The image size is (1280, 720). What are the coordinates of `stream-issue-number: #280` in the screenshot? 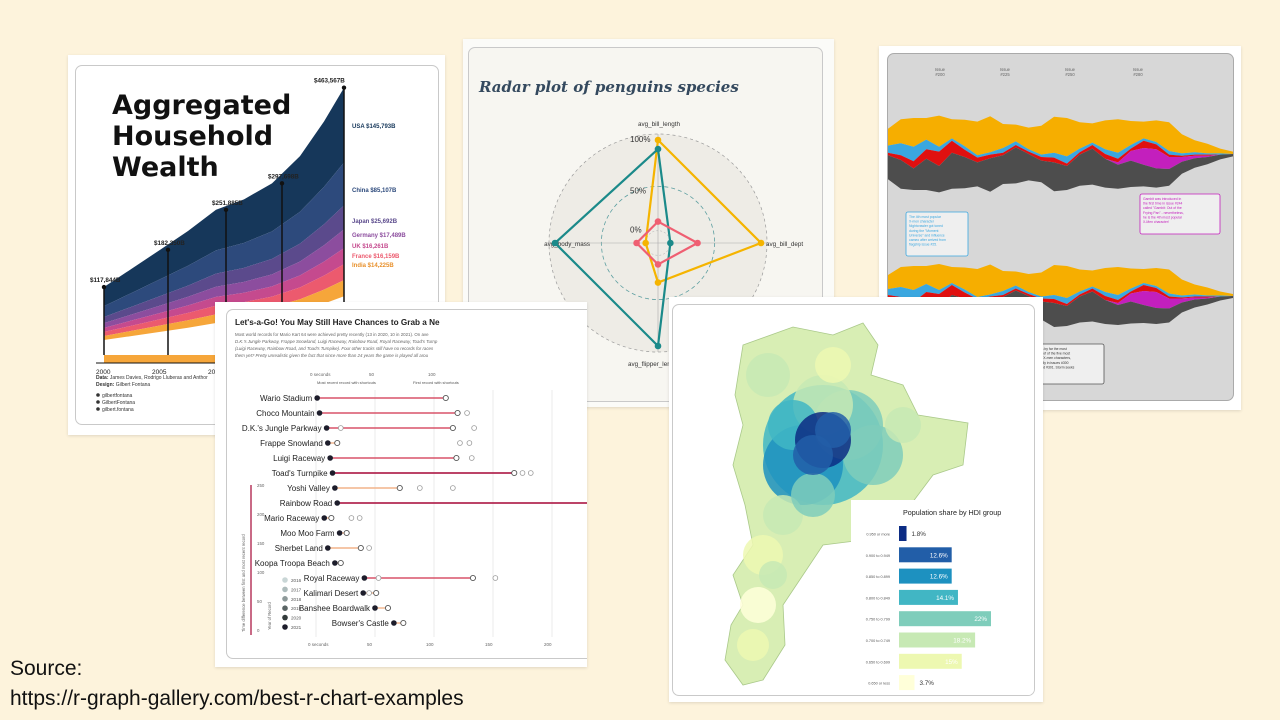 It's located at (1138, 74).